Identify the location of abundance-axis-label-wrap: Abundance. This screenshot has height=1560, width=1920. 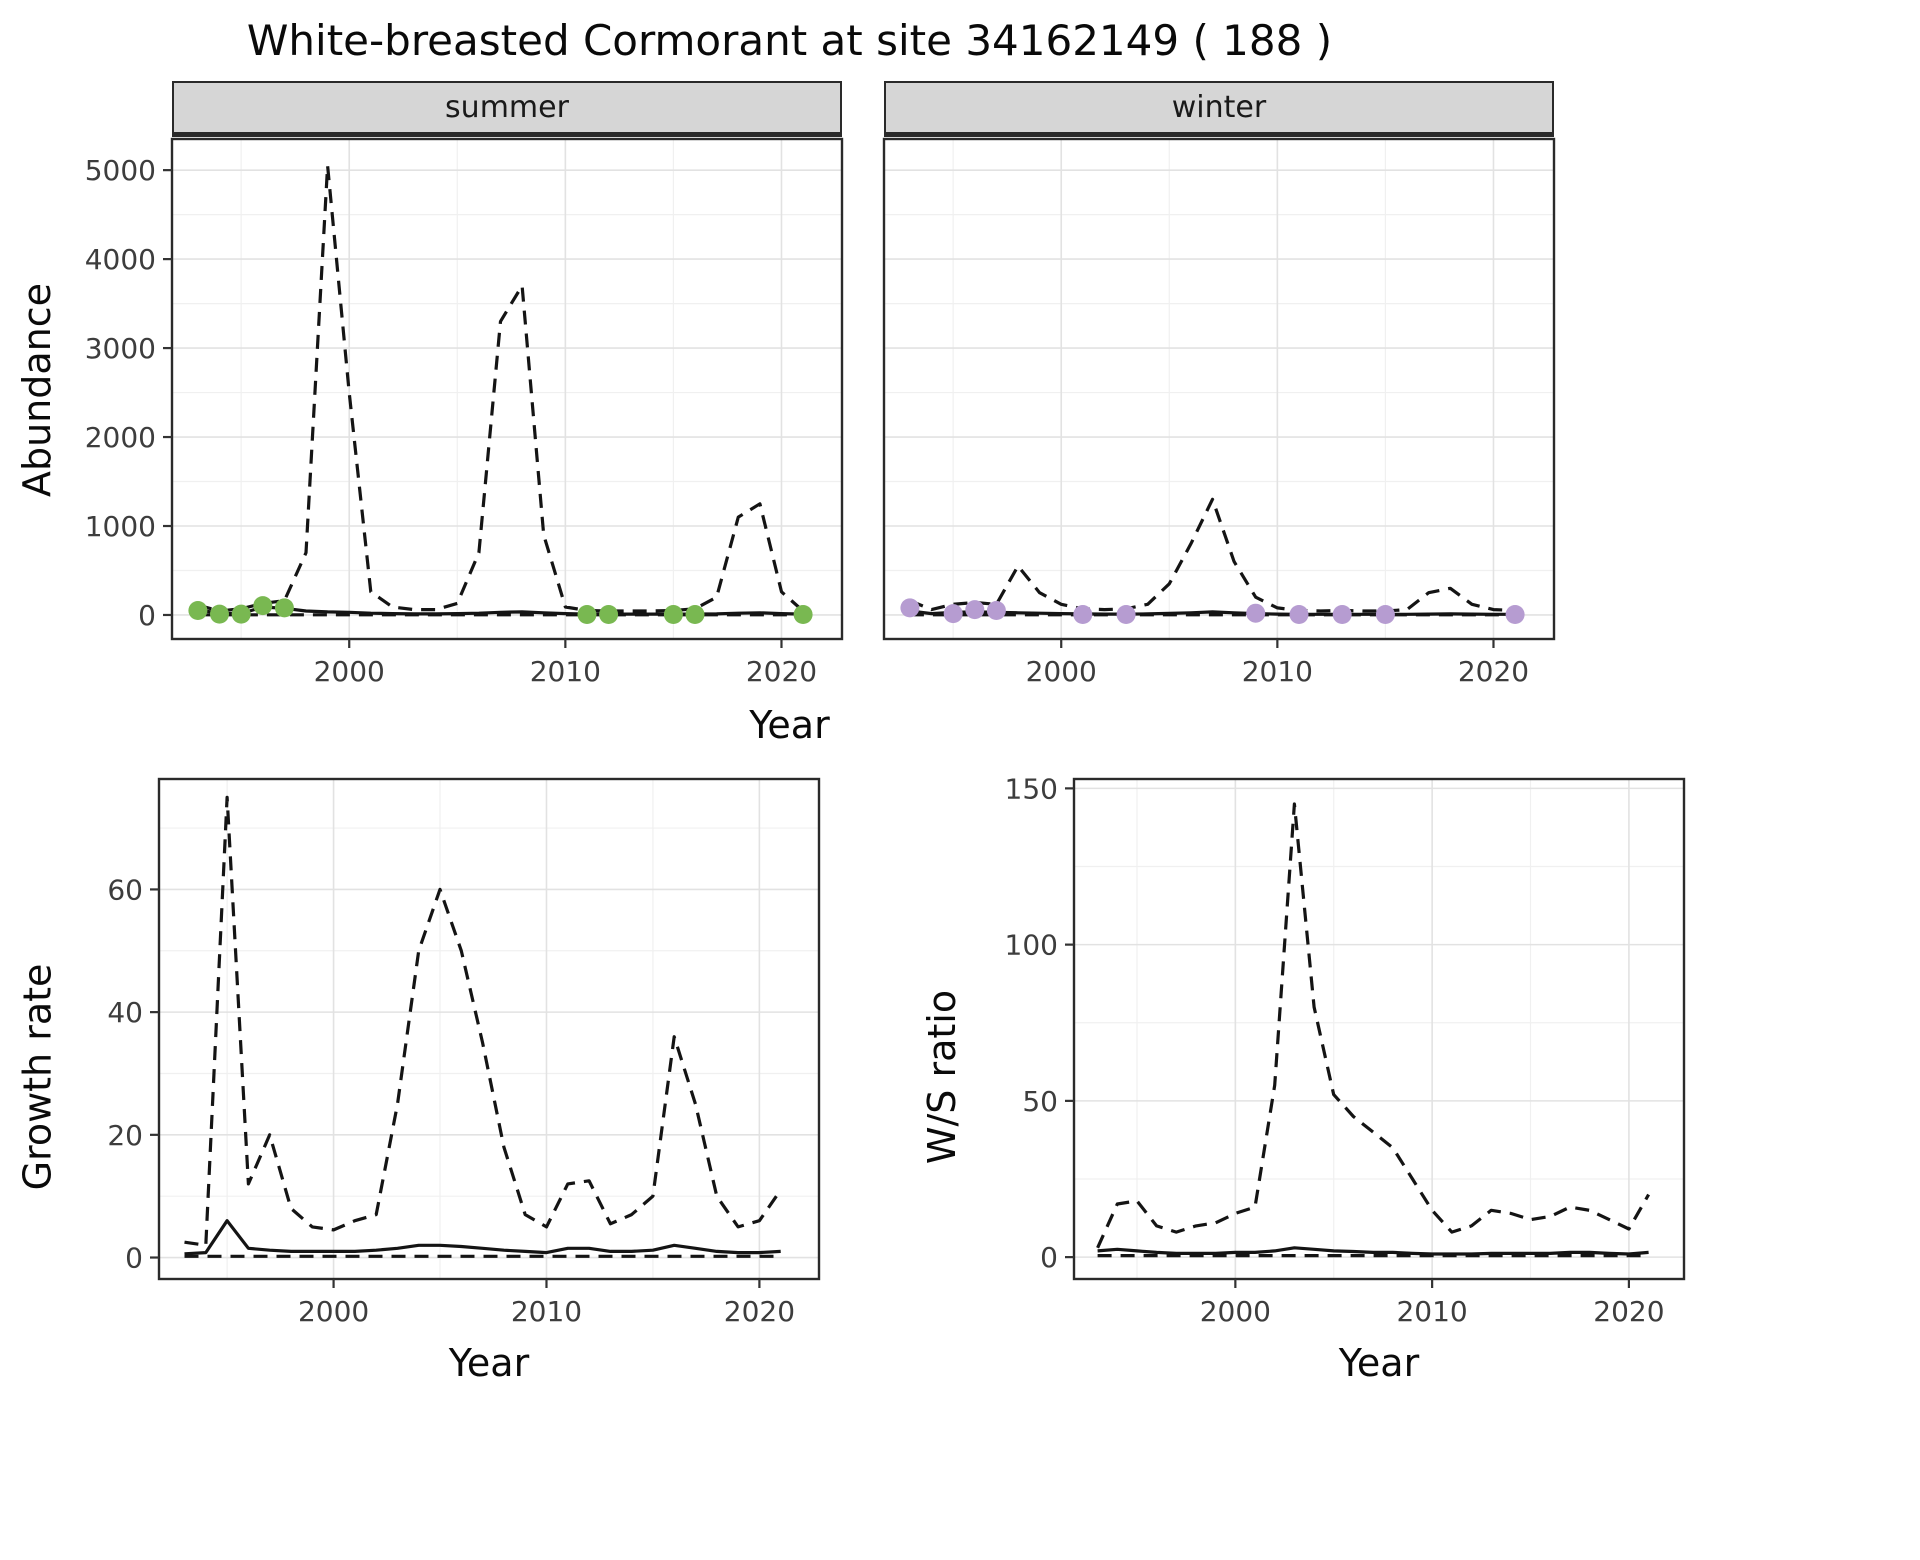
(37, 390).